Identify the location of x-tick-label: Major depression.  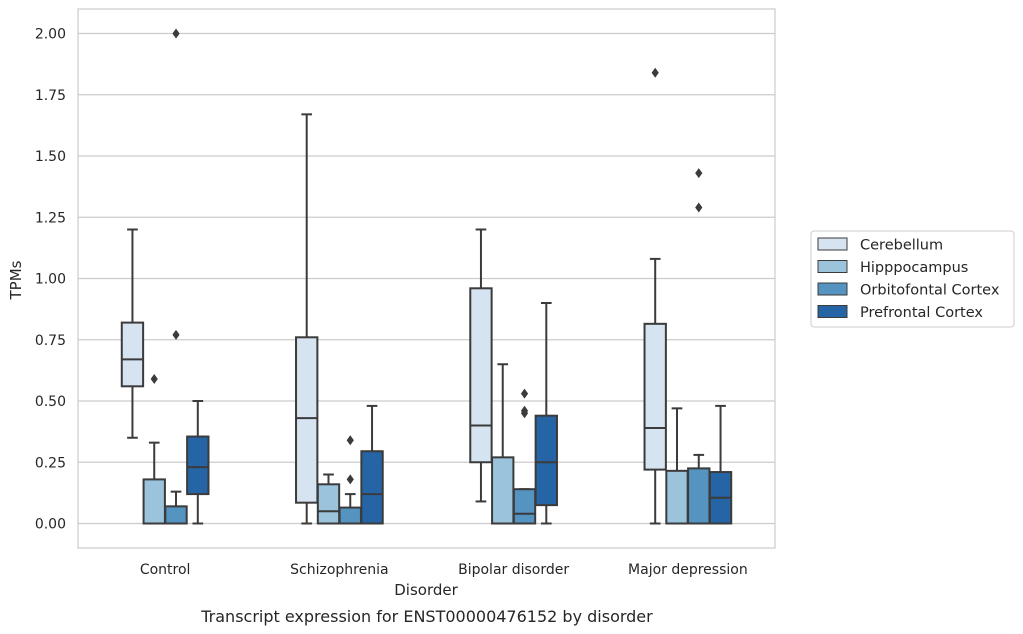
(688, 570).